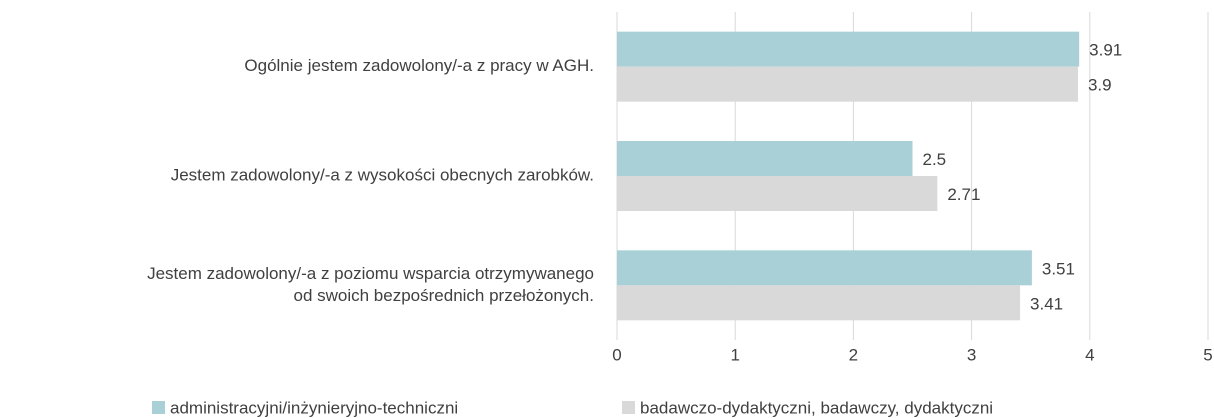 The height and width of the screenshot is (418, 1214). What do you see at coordinates (1046, 303) in the screenshot?
I see `data-label: 3.41` at bounding box center [1046, 303].